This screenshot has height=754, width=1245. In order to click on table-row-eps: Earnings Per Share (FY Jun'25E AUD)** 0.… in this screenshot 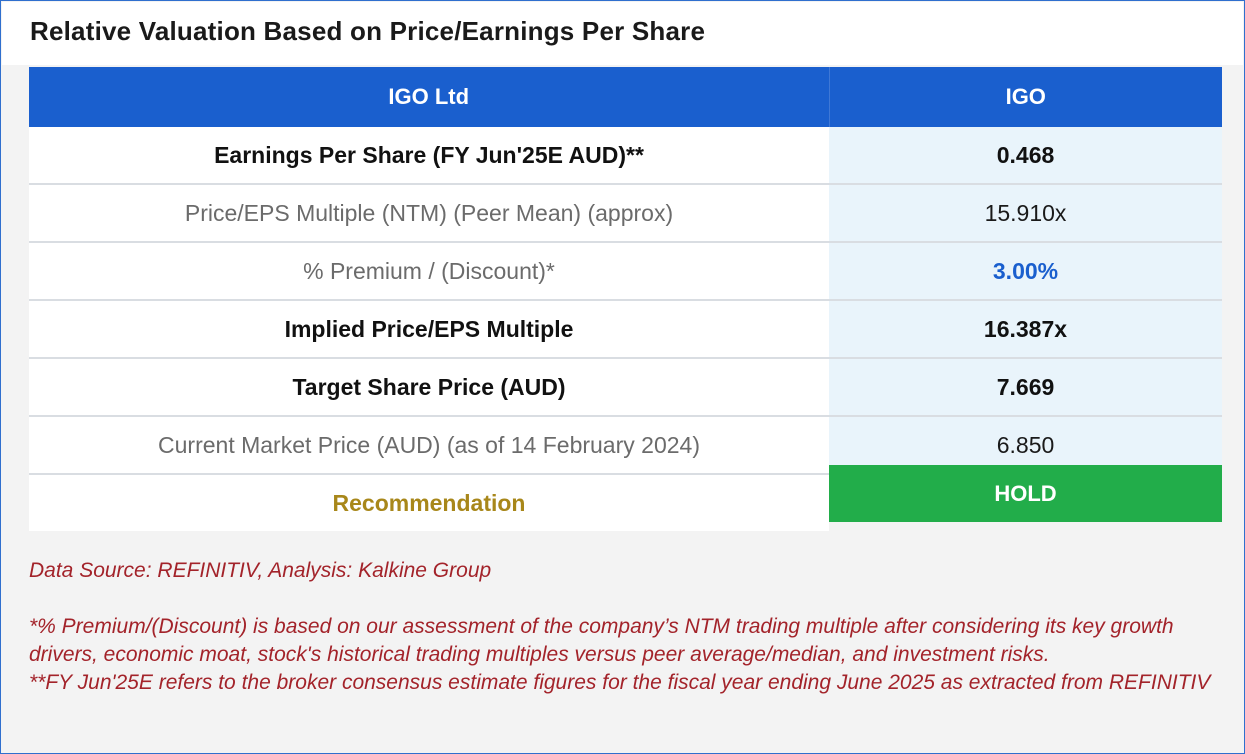, I will do `click(625, 156)`.